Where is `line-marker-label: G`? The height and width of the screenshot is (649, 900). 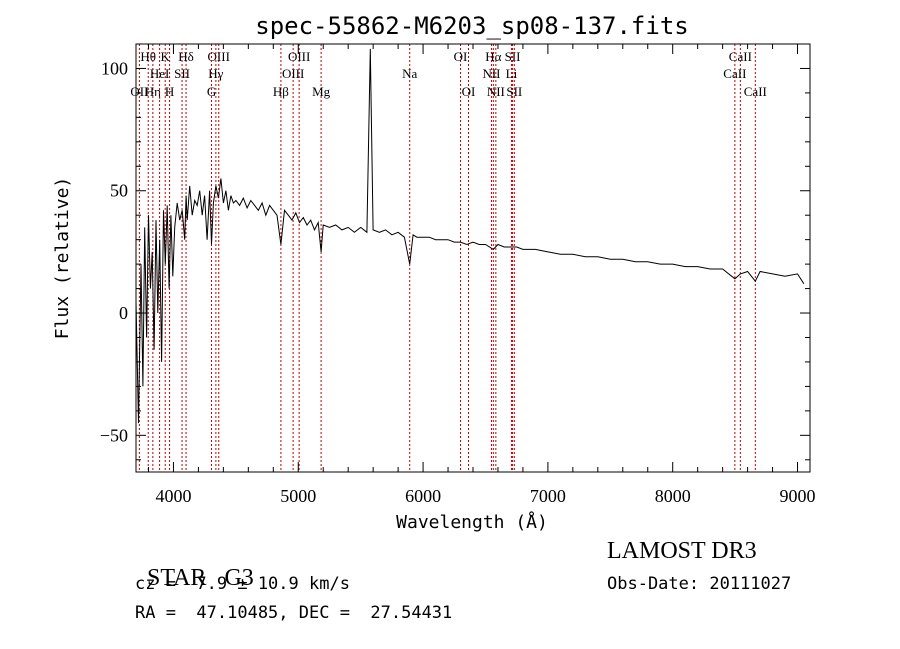
line-marker-label: G is located at coordinates (211, 91).